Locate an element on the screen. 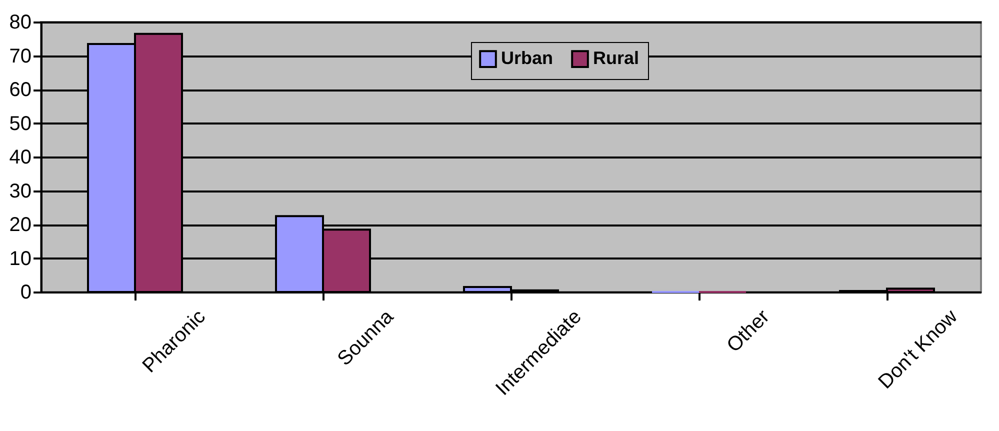 This screenshot has width=999, height=431. y-tick-label: 10 is located at coordinates (20, 259).